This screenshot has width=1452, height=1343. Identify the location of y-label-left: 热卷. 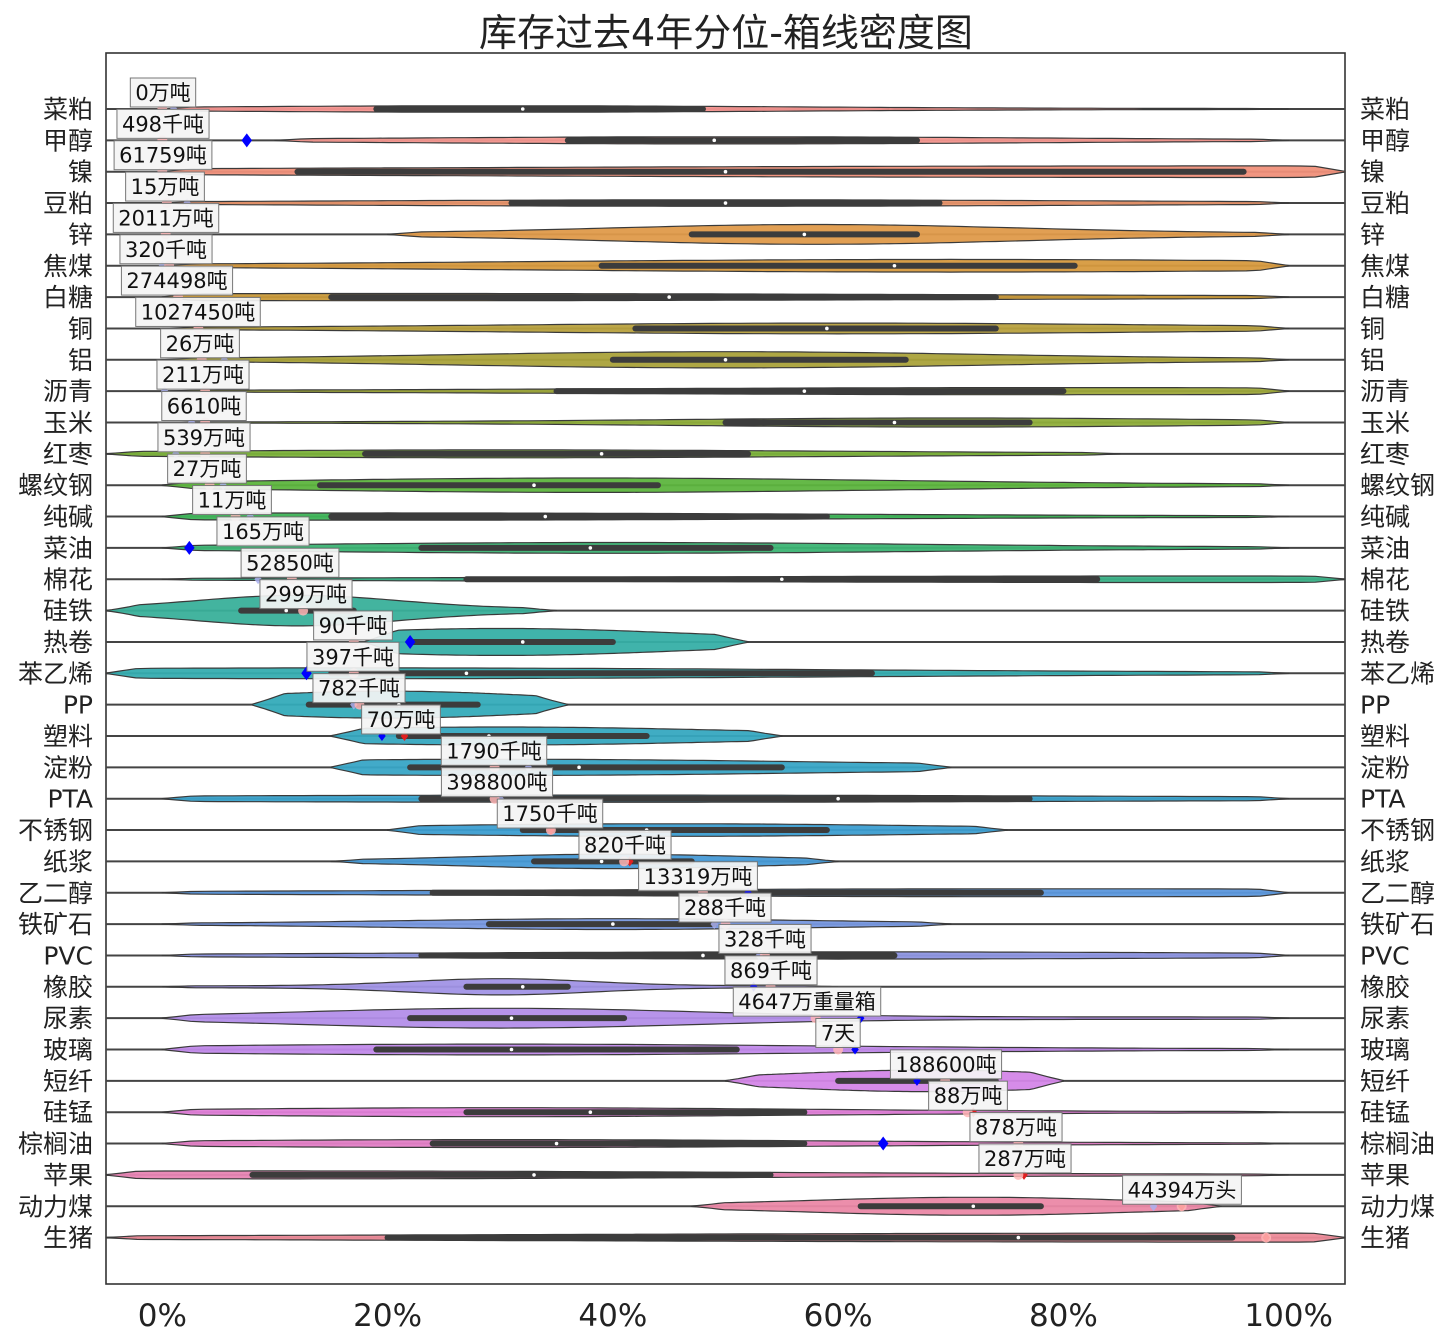
(68, 642).